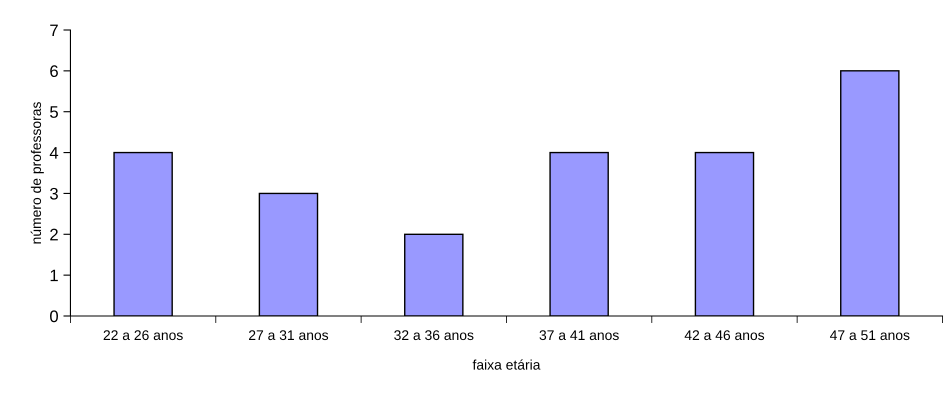  What do you see at coordinates (724, 335) in the screenshot?
I see `x-tick-label: 42 a 46 anos` at bounding box center [724, 335].